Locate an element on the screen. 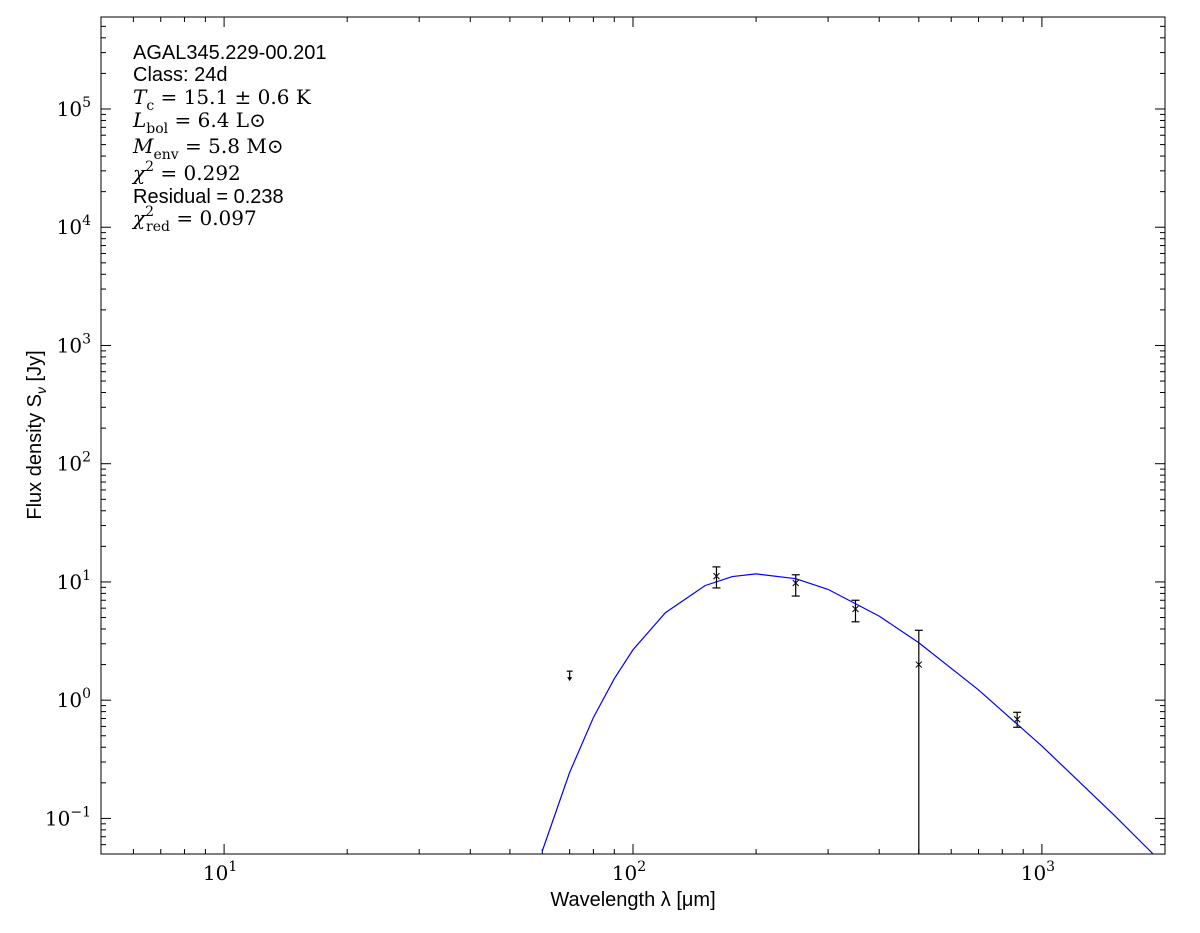 This screenshot has height=933, width=1200. source-name: AGAL345.229-00.201 is located at coordinates (230, 53).